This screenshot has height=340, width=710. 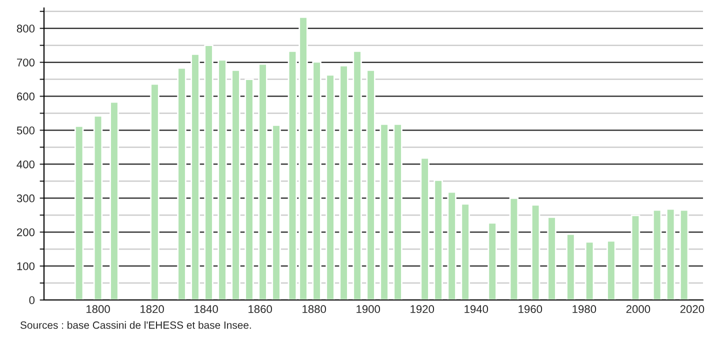 What do you see at coordinates (422, 309) in the screenshot?
I see `x-tick-label: 1920` at bounding box center [422, 309].